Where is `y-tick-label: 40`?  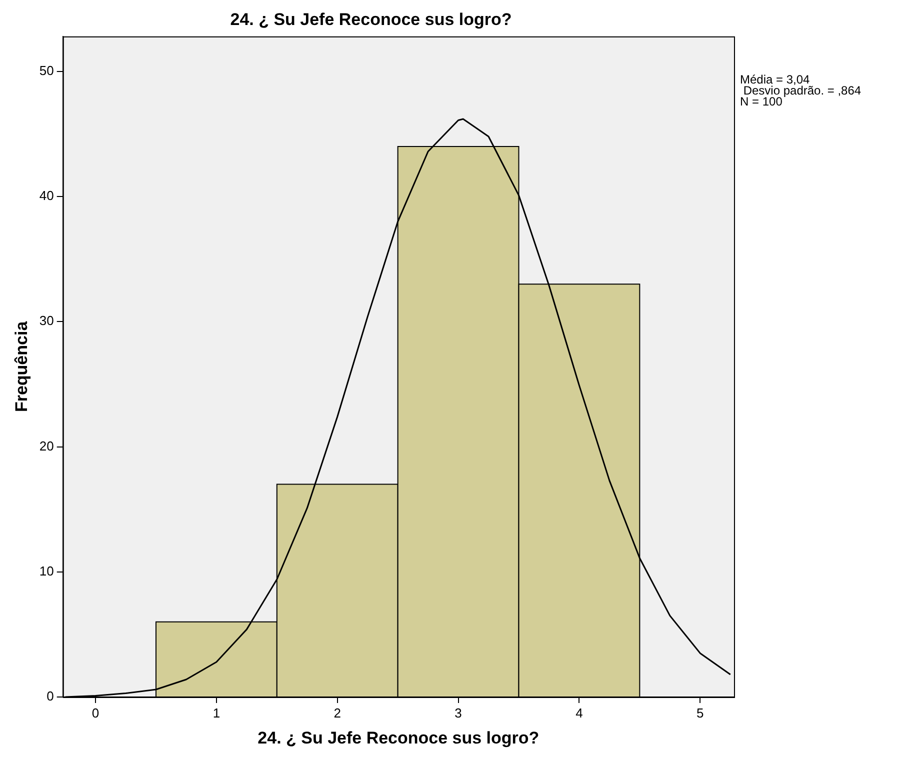 y-tick-label: 40 is located at coordinates (46, 196).